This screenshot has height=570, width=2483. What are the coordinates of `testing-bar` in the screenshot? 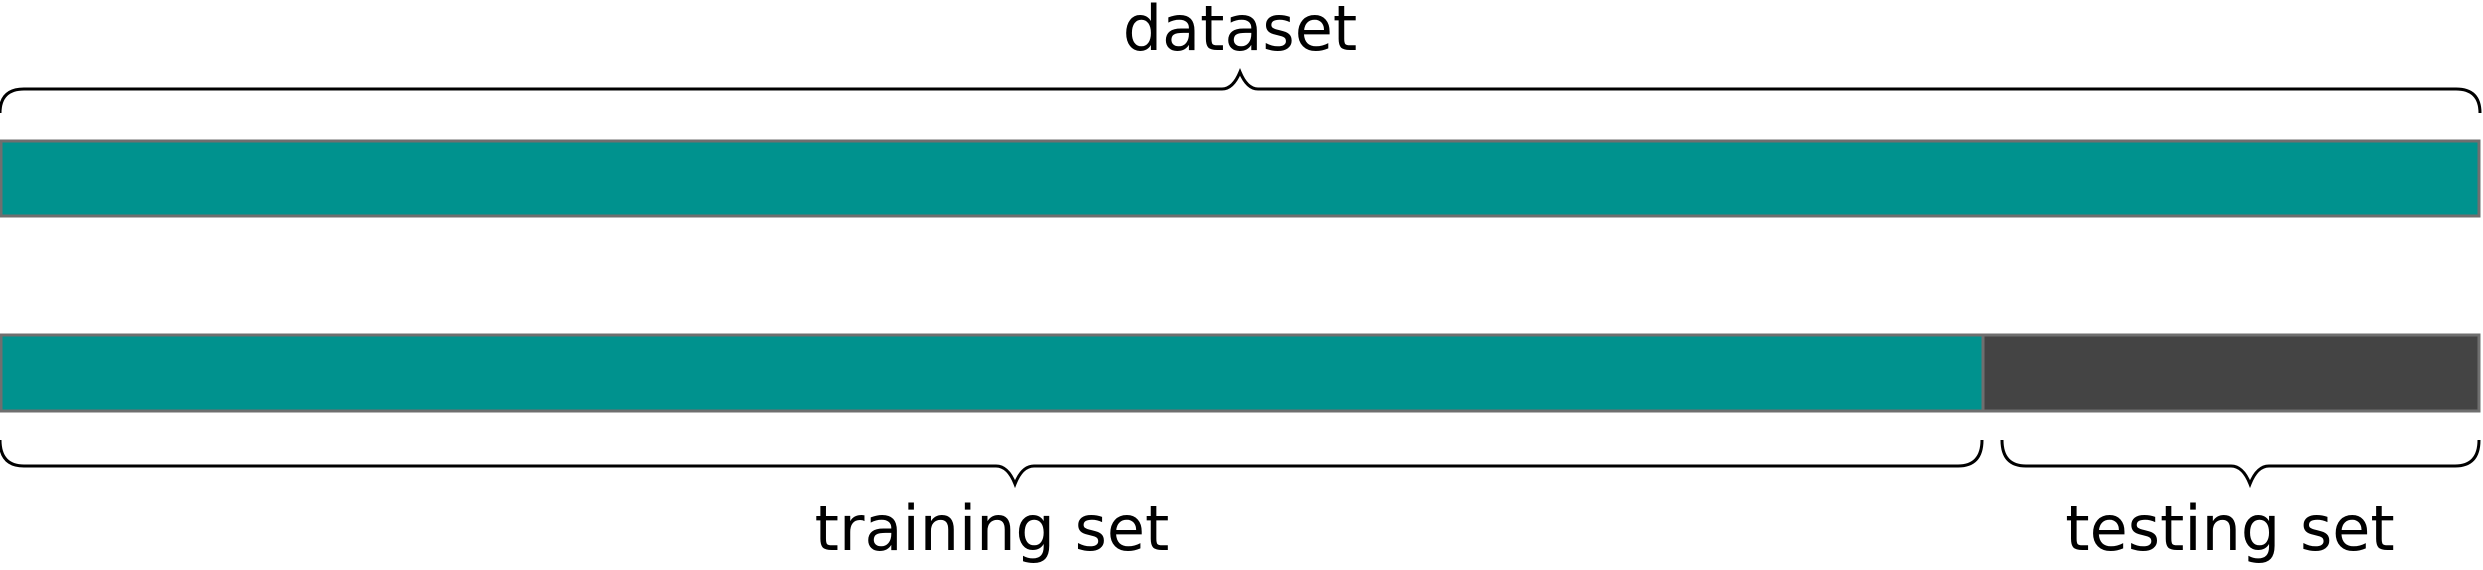 It's located at (2231, 373).